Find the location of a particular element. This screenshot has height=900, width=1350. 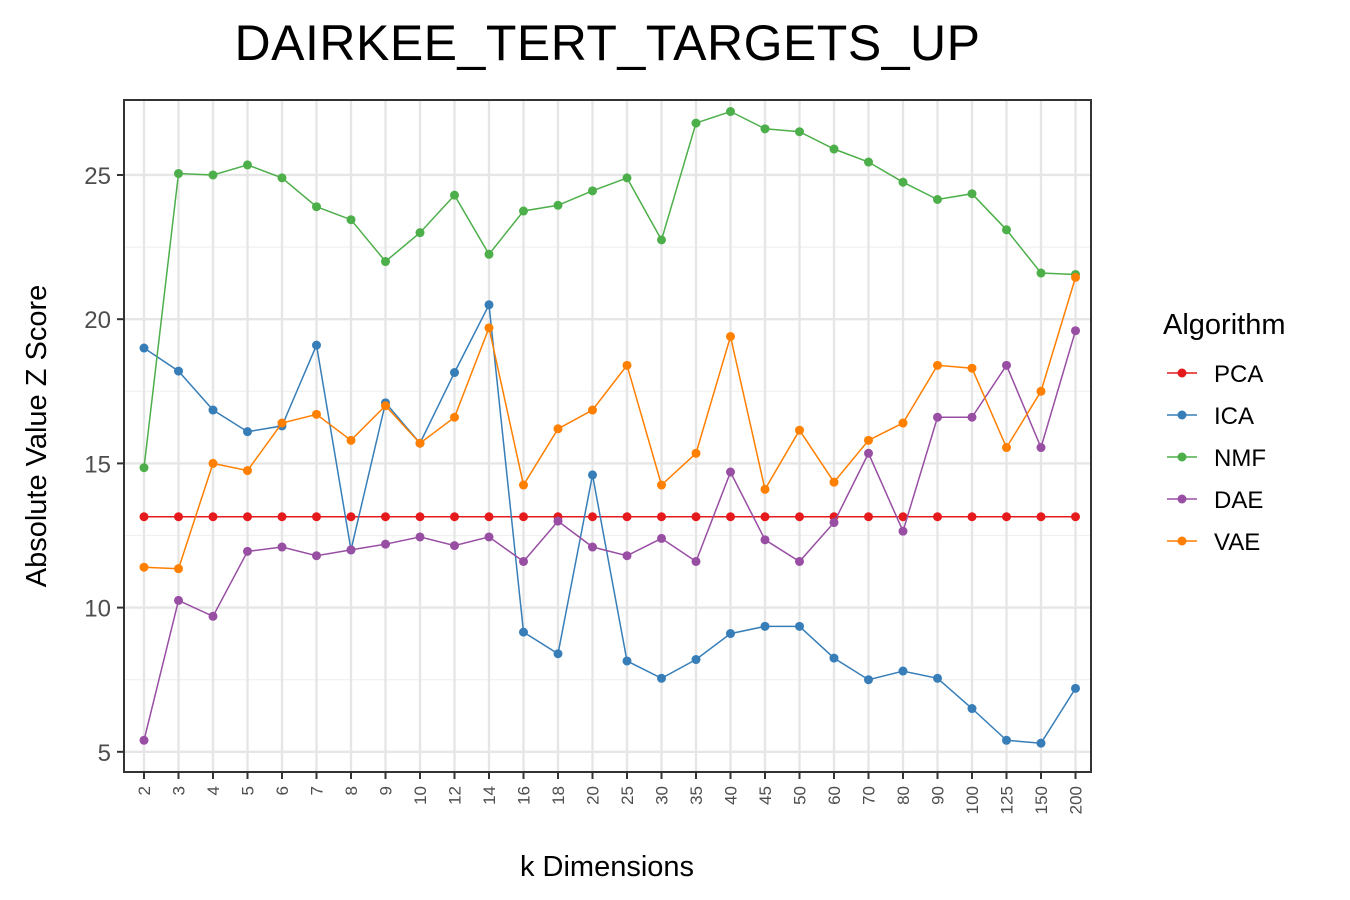

x-tick-label: 200 is located at coordinates (1076, 800).